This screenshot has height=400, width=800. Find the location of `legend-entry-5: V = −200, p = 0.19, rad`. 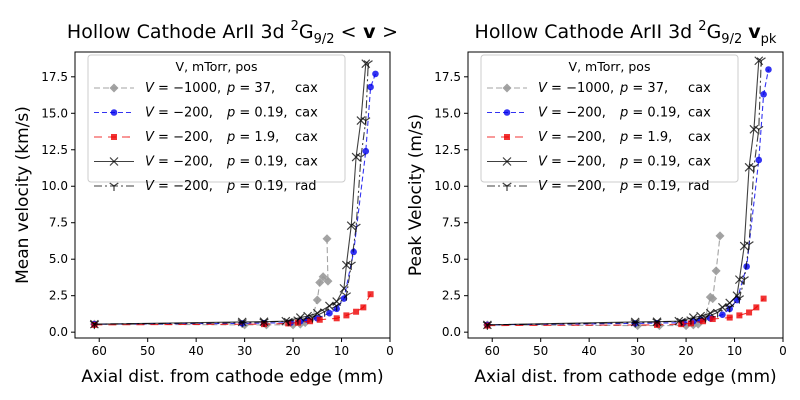

legend-entry-5: V = −200, p = 0.19, rad is located at coordinates (205, 186).